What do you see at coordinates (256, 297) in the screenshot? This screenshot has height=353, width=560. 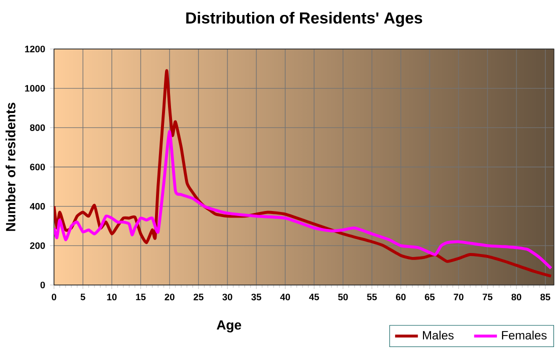 I see `x-tick-label: 35` at bounding box center [256, 297].